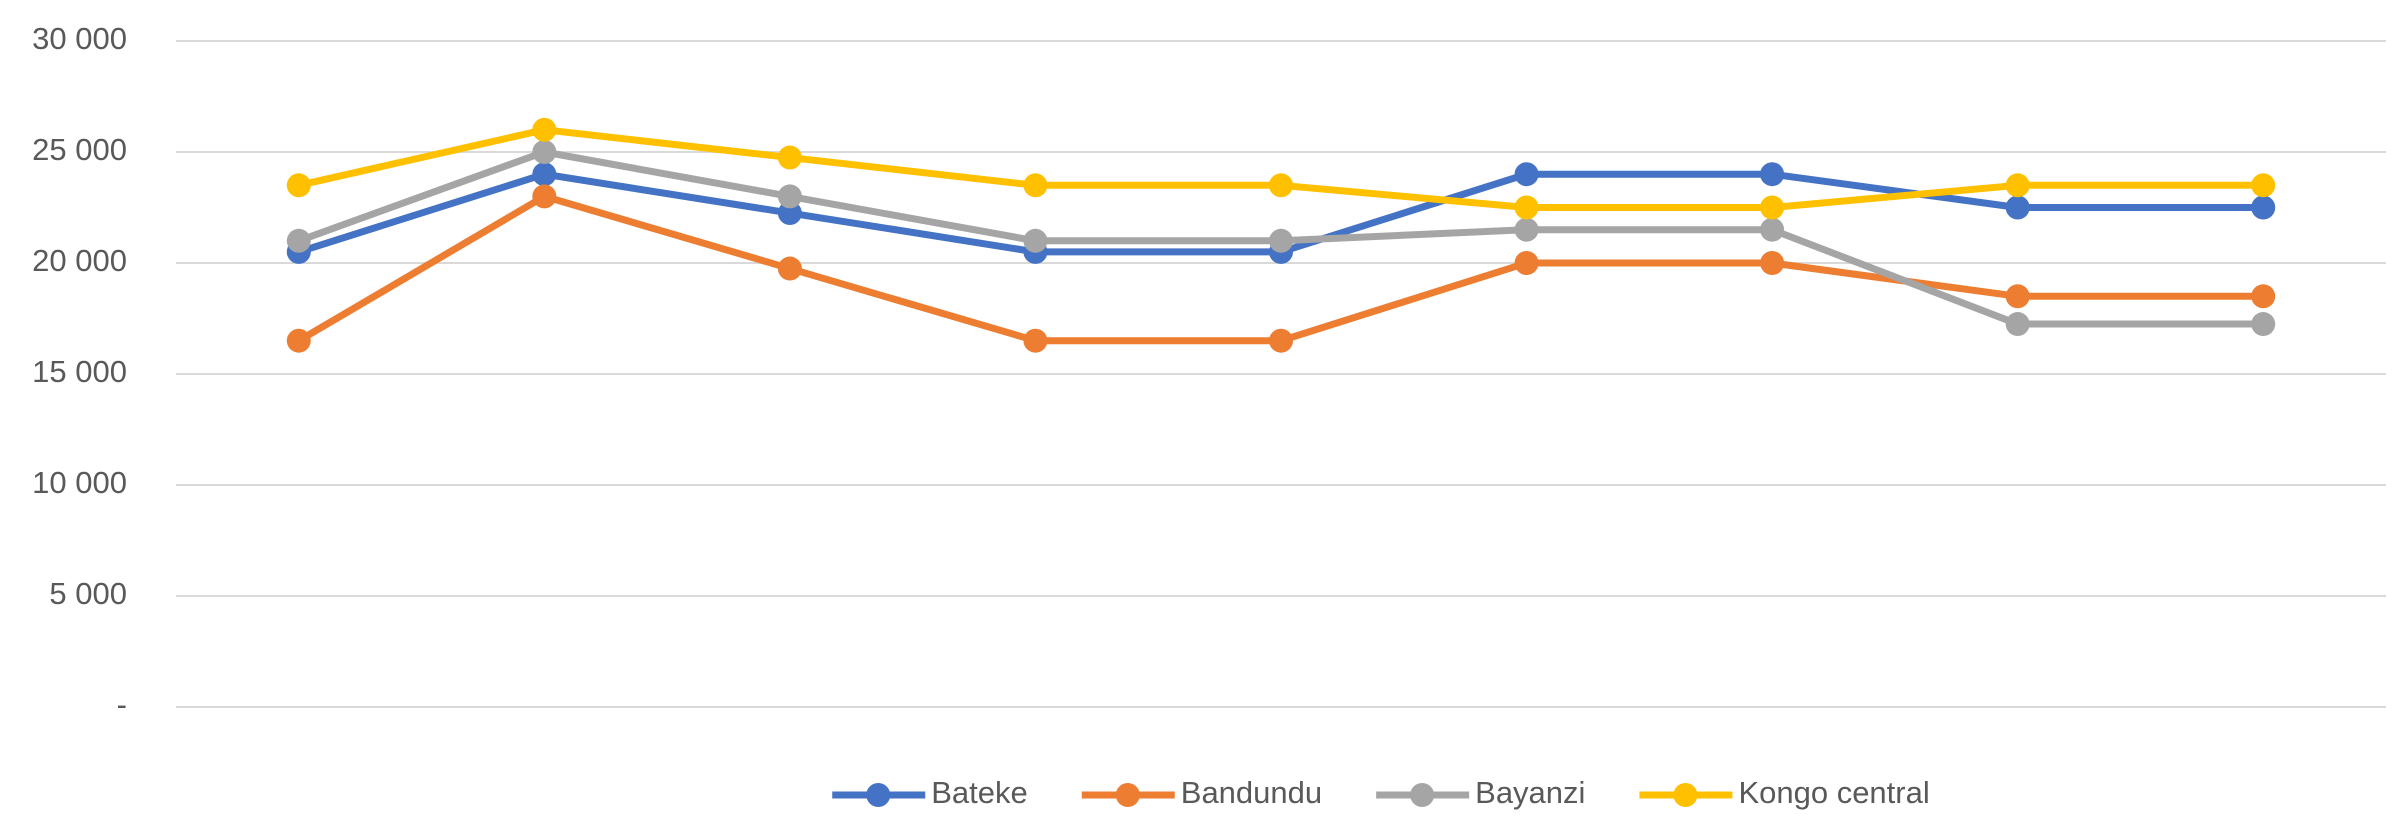 This screenshot has width=2398, height=816. I want to click on y-tick-label: 5 000, so click(88, 593).